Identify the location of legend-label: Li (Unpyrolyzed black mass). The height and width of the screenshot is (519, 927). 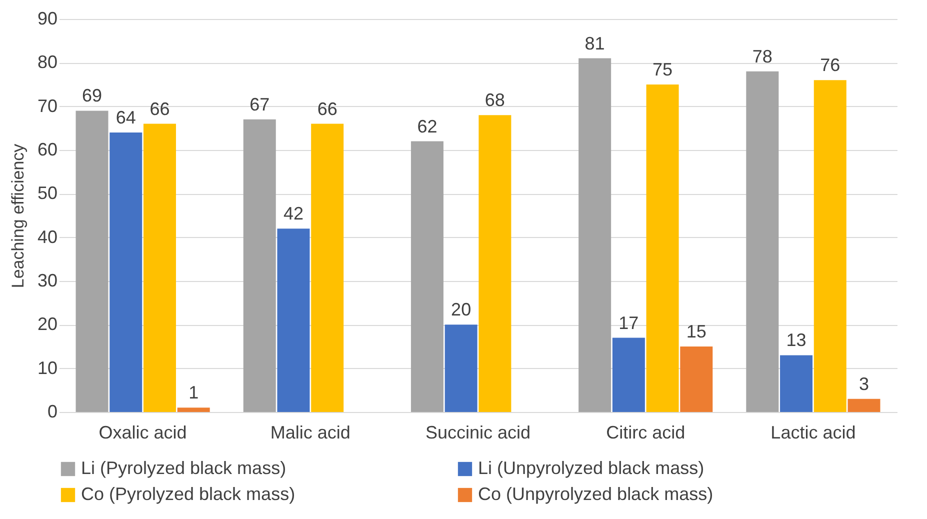
(591, 468).